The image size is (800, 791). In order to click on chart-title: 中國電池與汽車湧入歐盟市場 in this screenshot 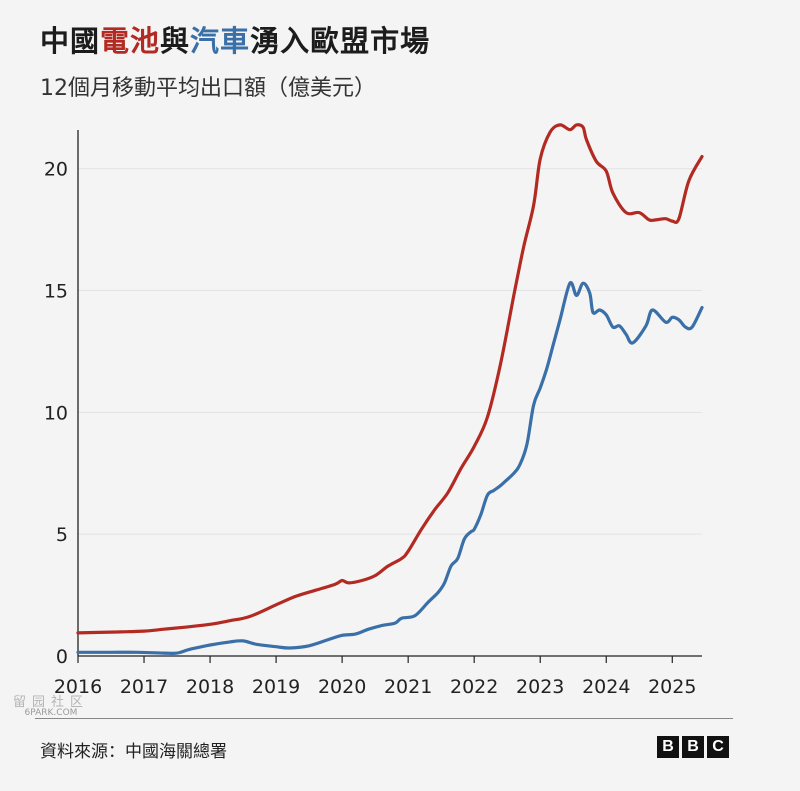, I will do `click(235, 39)`.